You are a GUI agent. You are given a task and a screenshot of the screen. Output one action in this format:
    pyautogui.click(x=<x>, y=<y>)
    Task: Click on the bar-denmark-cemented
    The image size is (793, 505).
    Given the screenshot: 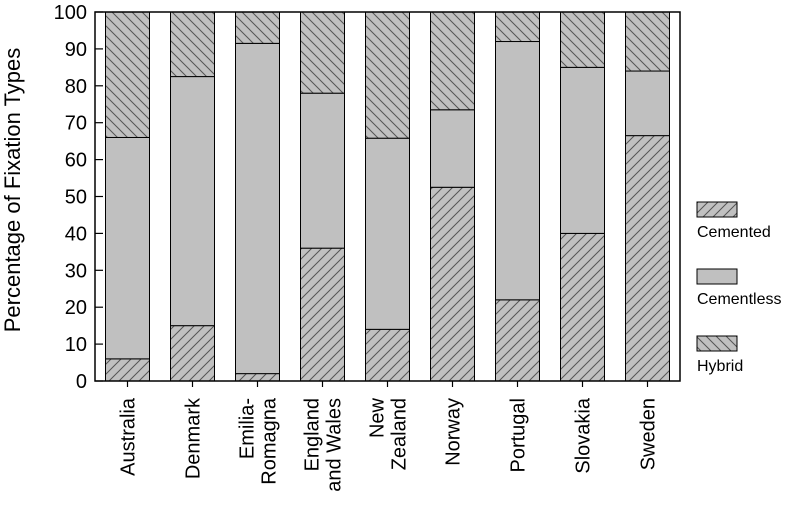 What is the action you would take?
    pyautogui.click(x=192, y=353)
    